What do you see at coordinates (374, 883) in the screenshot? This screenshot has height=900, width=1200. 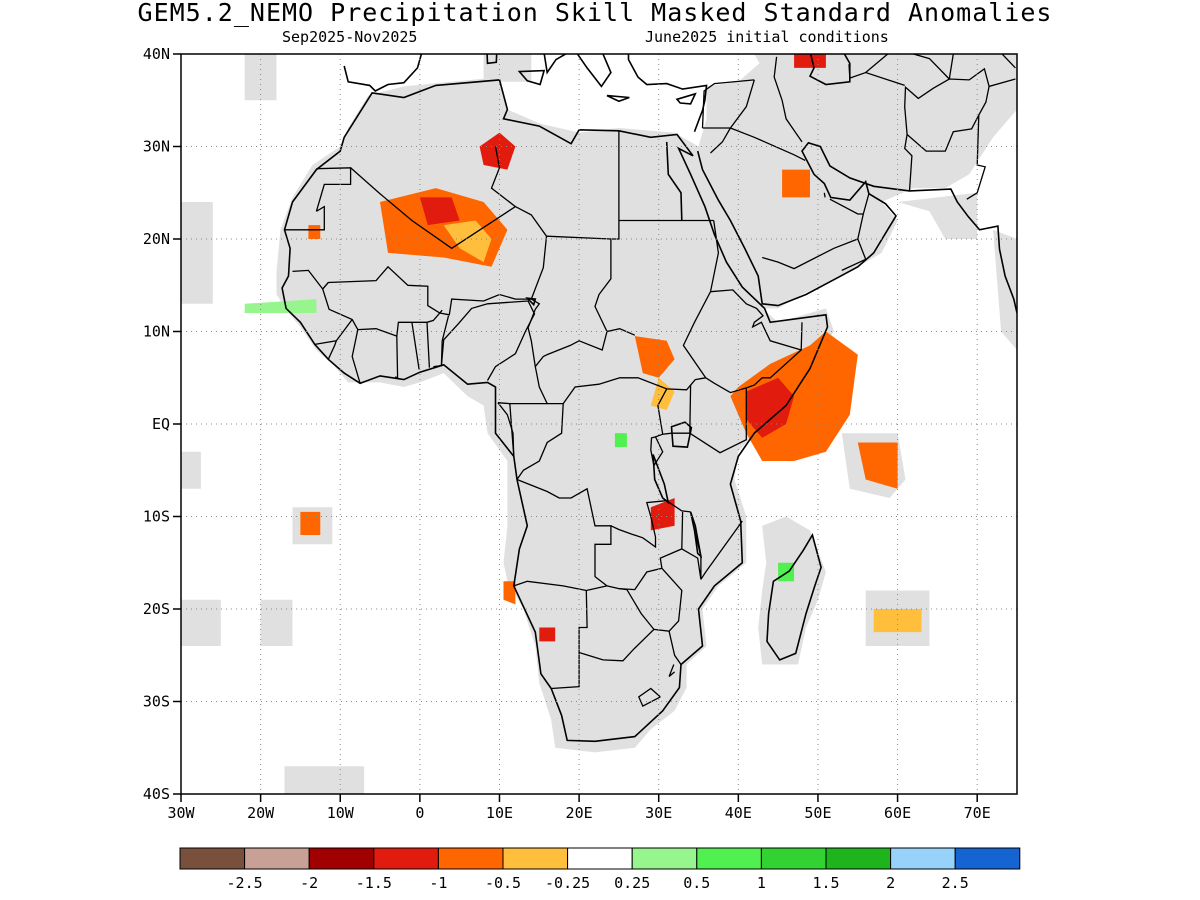 I see `colorbar-label: -1.5` at bounding box center [374, 883].